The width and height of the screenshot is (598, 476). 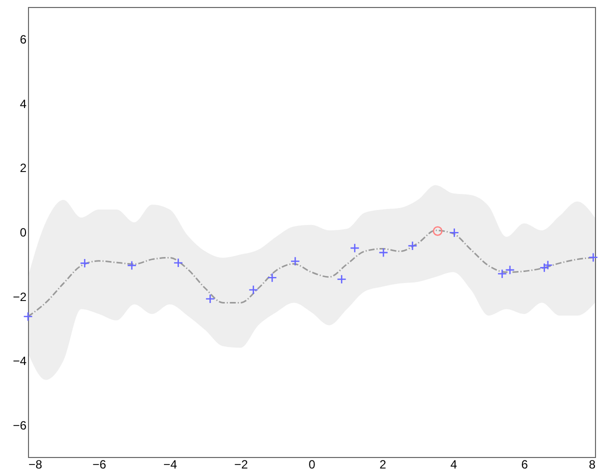 I want to click on x-tick-label: 4, so click(x=454, y=465).